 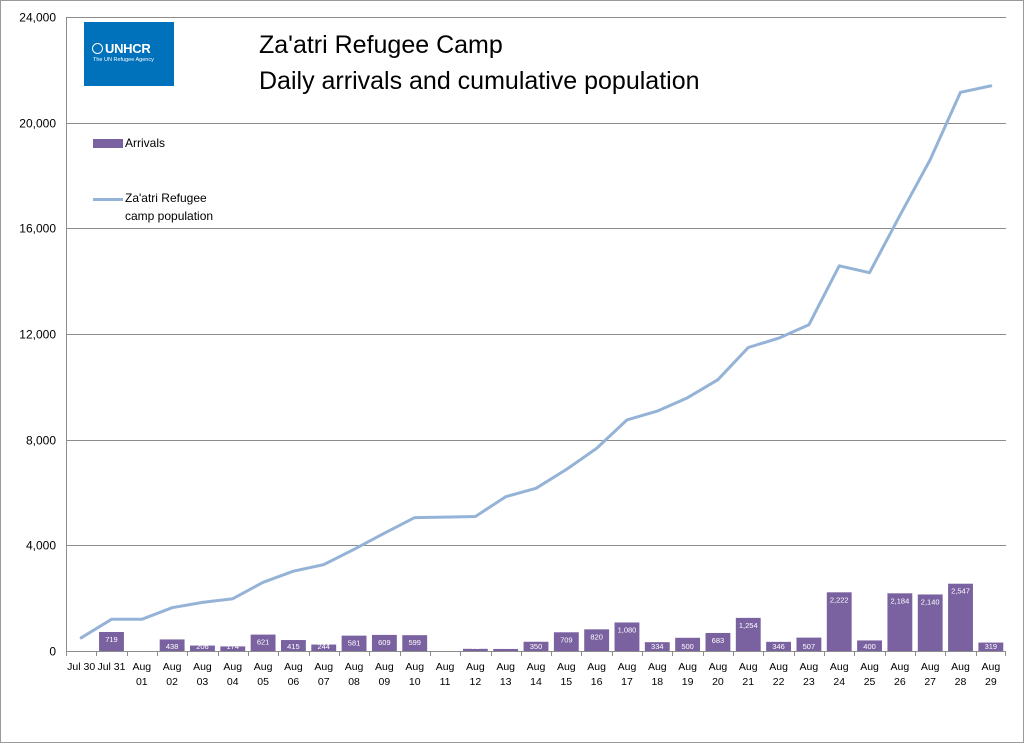 I want to click on x-tick-label: 01, so click(x=142, y=682).